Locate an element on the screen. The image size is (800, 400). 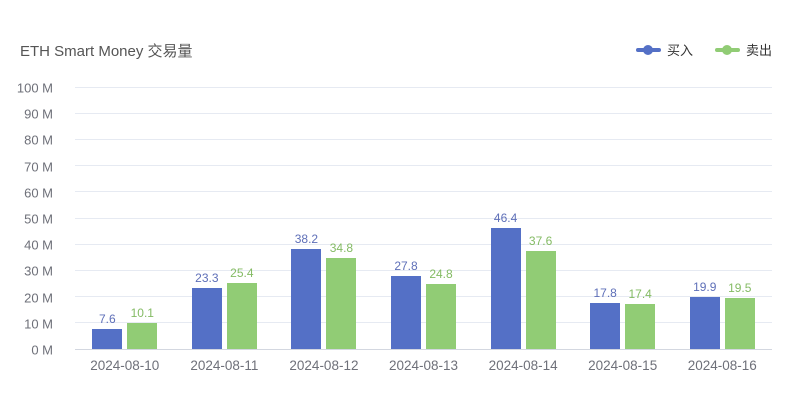
bar-wrap: 34.8 is located at coordinates (341, 295).